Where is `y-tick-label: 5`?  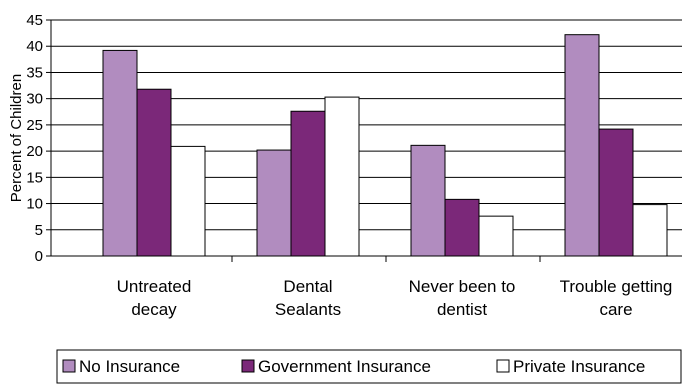
y-tick-label: 5 is located at coordinates (39, 230).